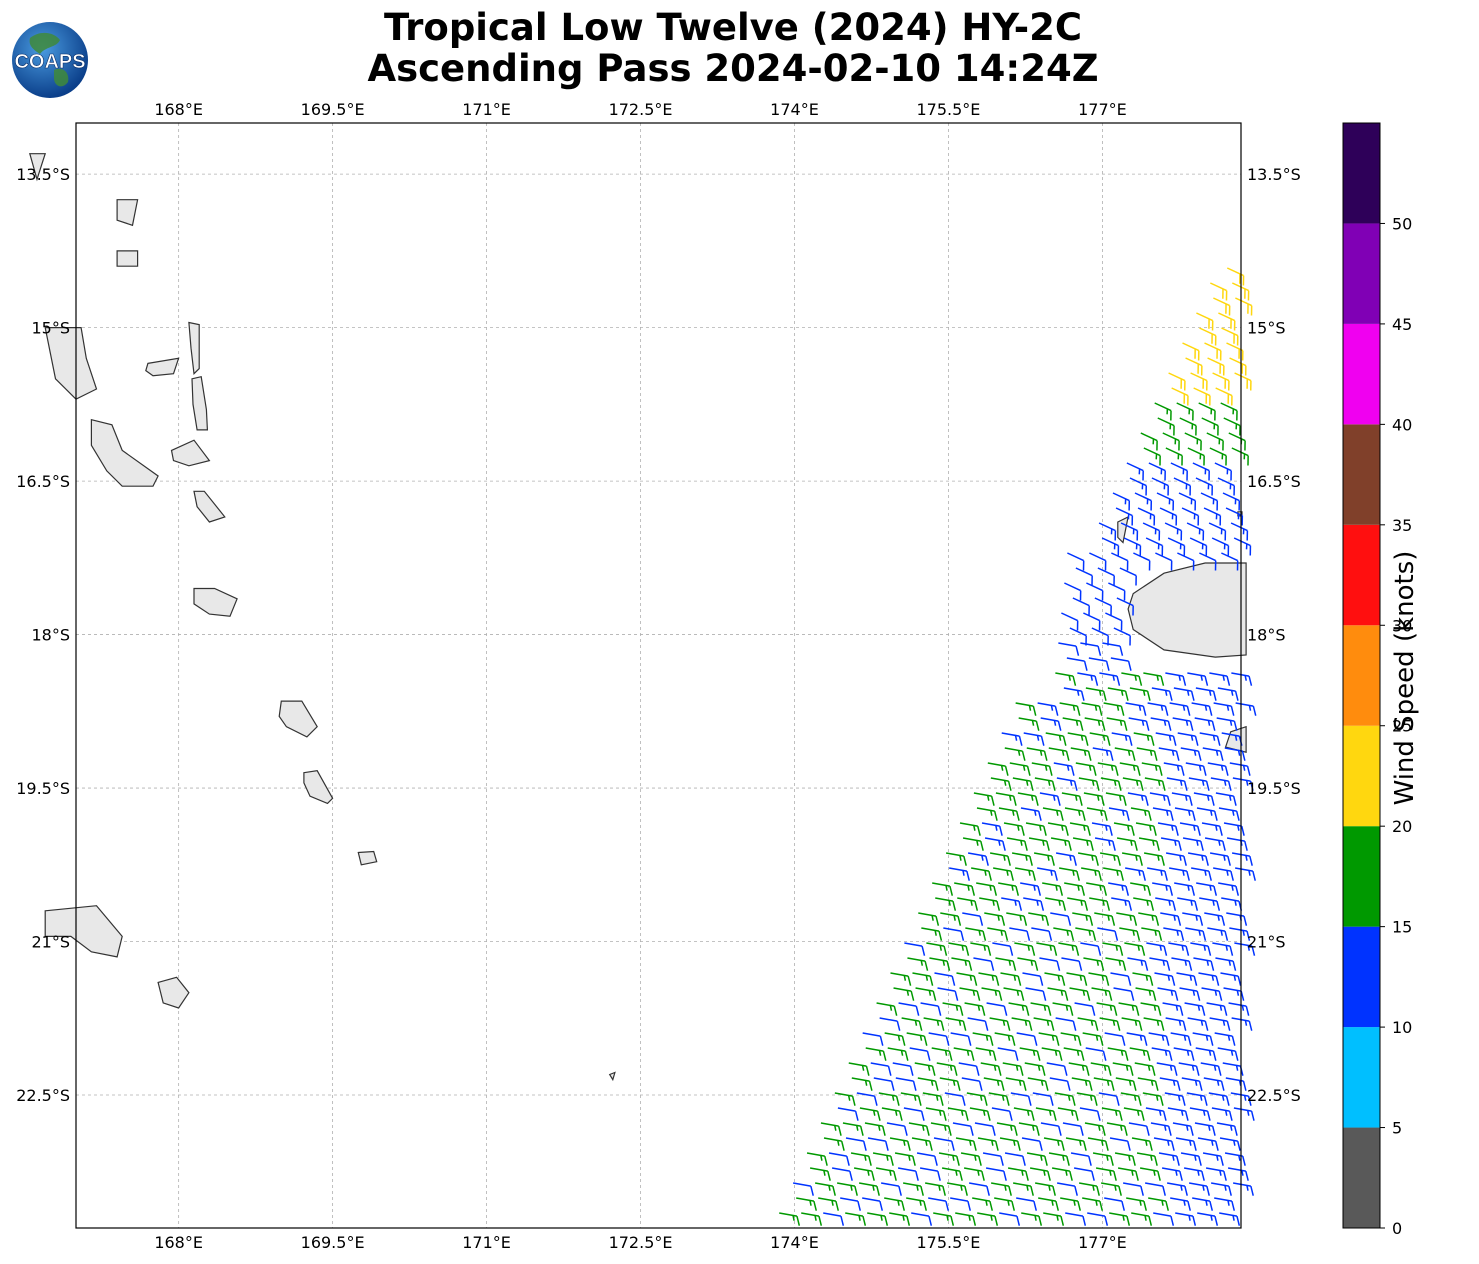 The image size is (1479, 1264). Describe the element at coordinates (215, 602) in the screenshot. I see `island-efate` at that location.